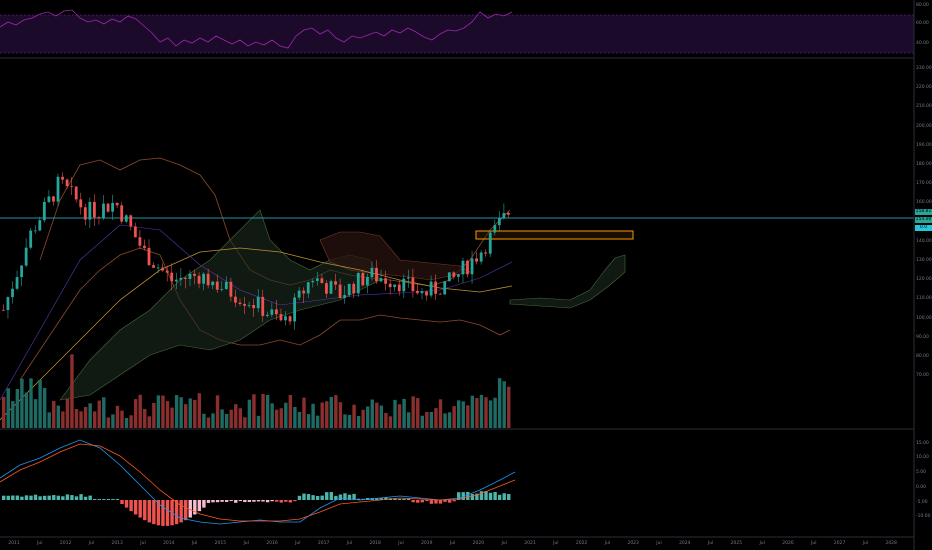 This screenshot has height=550, width=932. I want to click on time-axis-label: 2011, so click(14, 543).